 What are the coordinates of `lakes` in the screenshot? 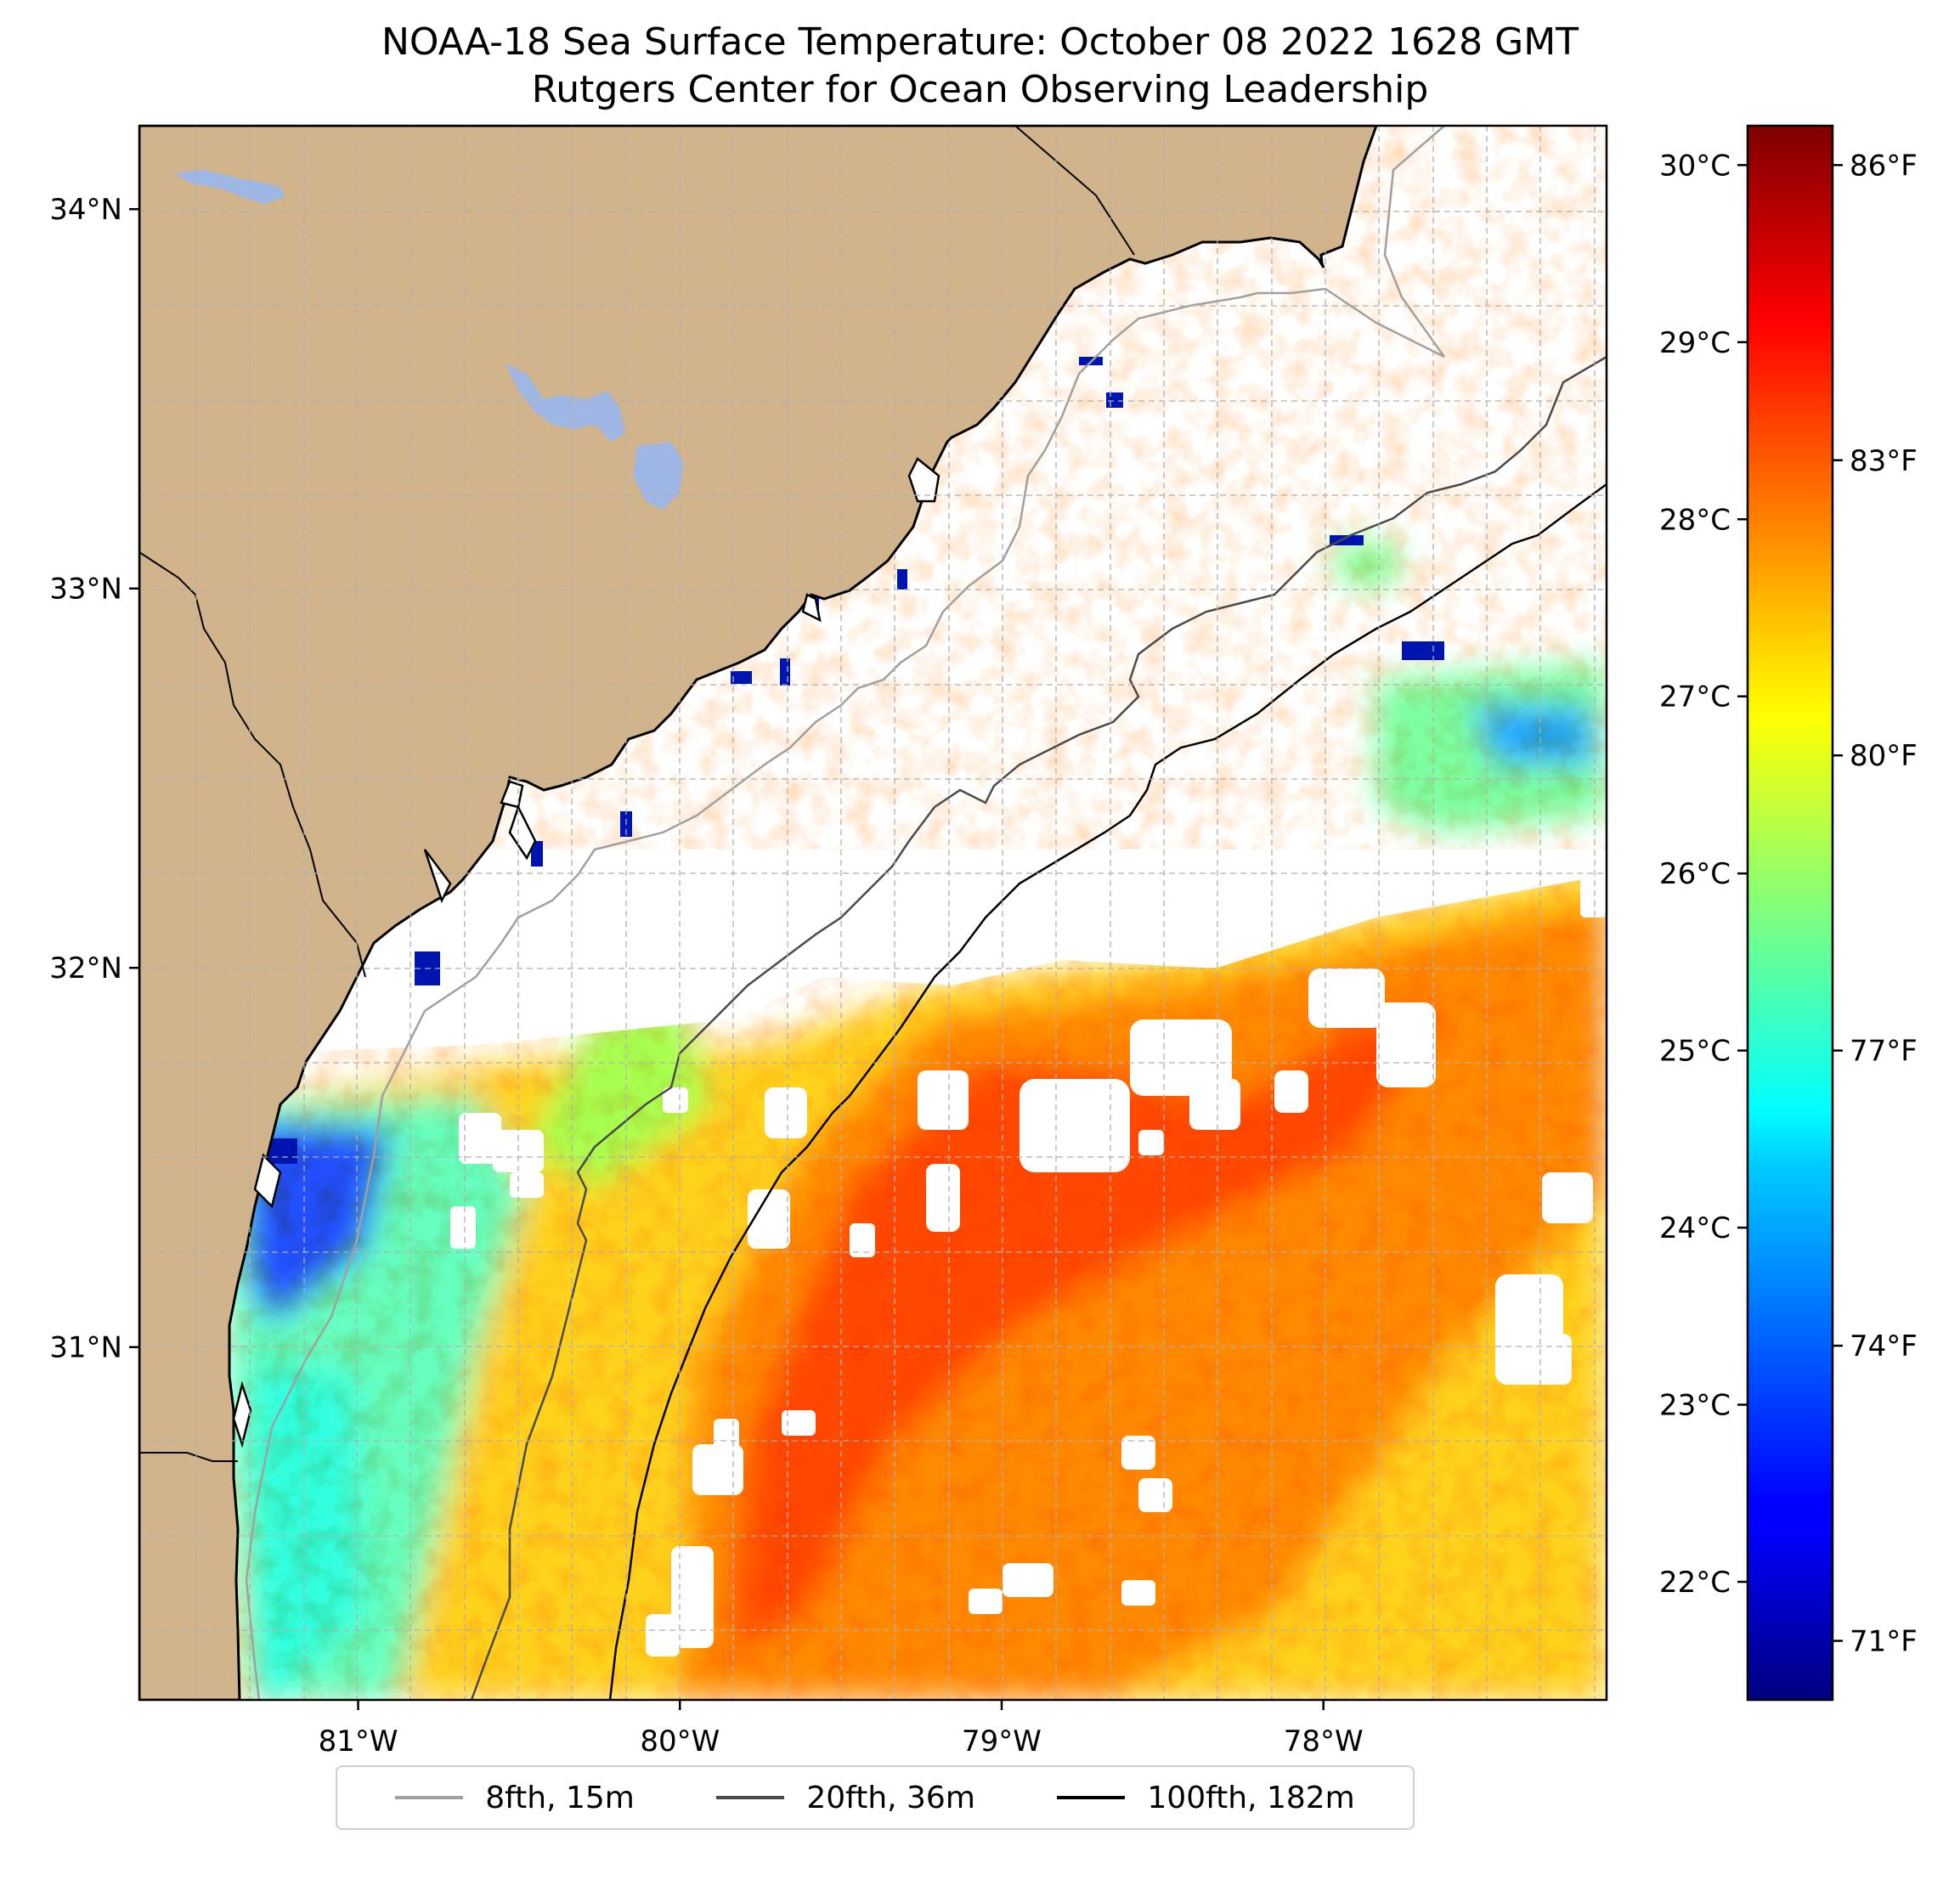 It's located at (429, 340).